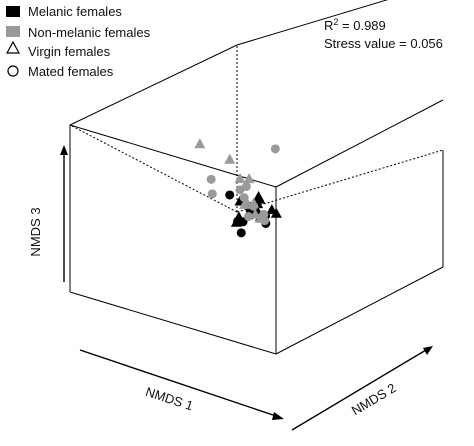 This screenshot has width=474, height=446. What do you see at coordinates (383, 43) in the screenshot?
I see `stress-value-label: Stress value = 0.056` at bounding box center [383, 43].